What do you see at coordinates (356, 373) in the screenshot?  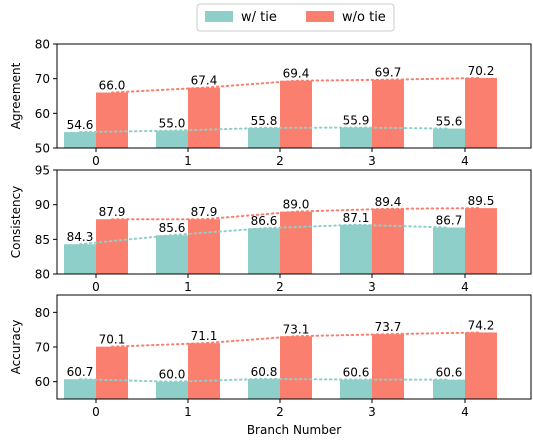 I see `value-label-with-tie-3: 60.6` at bounding box center [356, 373].